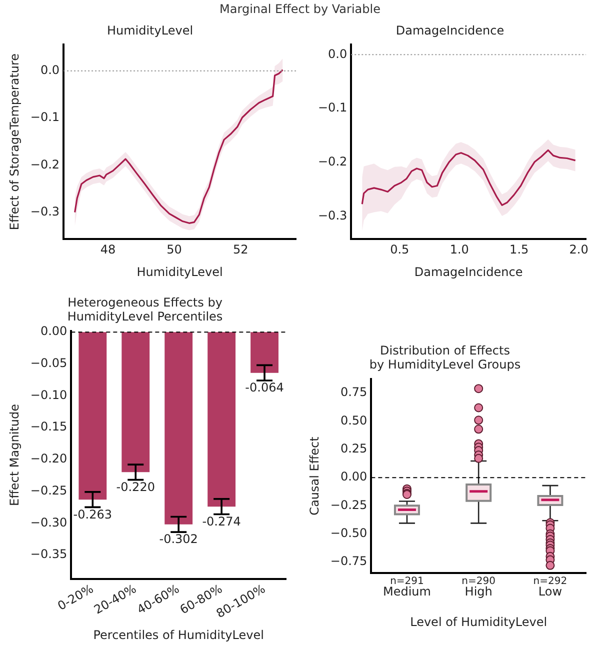  What do you see at coordinates (179, 271) in the screenshot?
I see `x-axis-title: HumidityLevel` at bounding box center [179, 271].